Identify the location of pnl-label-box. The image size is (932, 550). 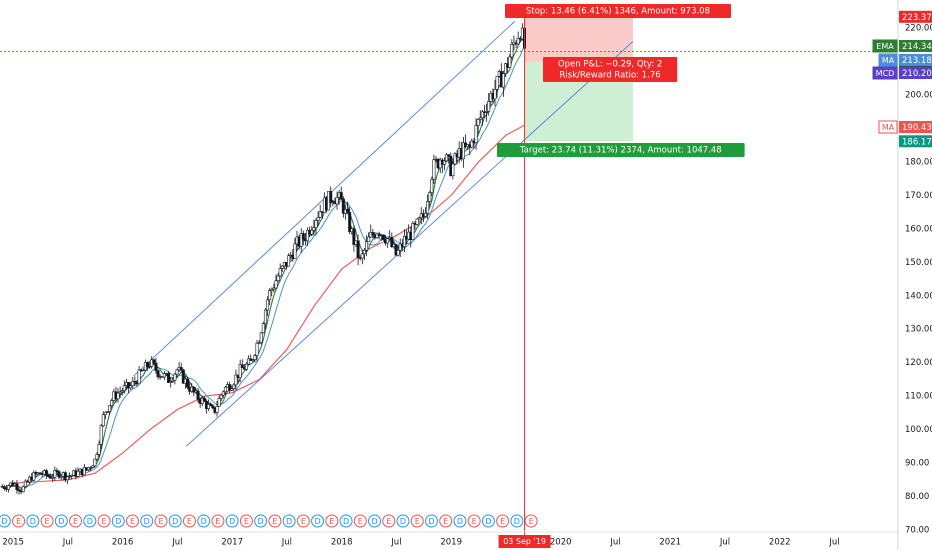
(610, 69).